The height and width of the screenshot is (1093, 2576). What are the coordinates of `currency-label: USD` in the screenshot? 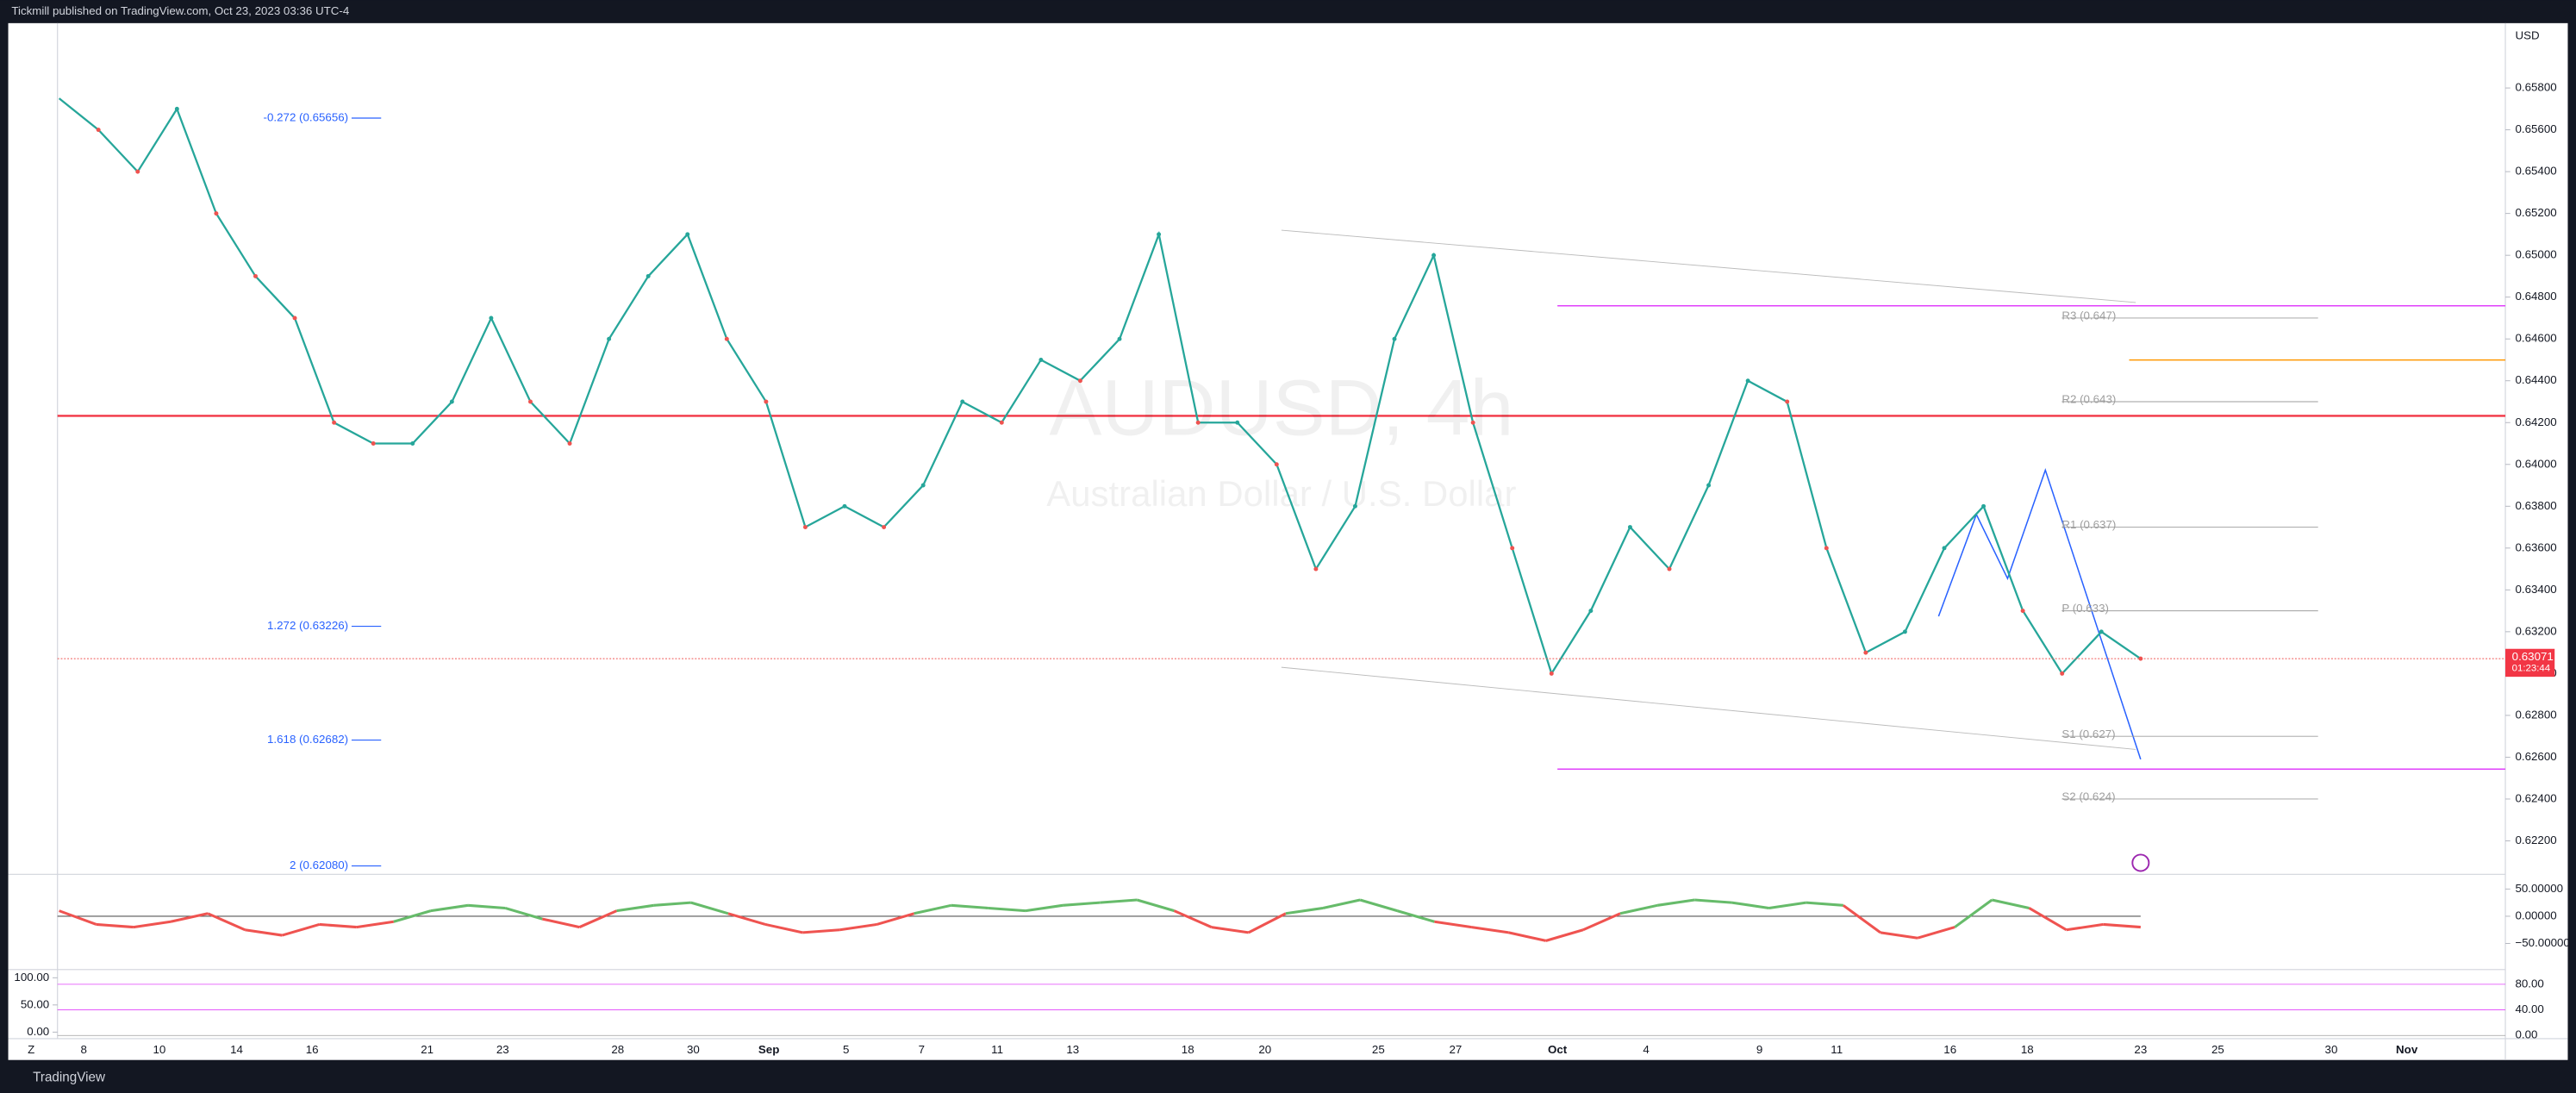 It's located at (2527, 35).